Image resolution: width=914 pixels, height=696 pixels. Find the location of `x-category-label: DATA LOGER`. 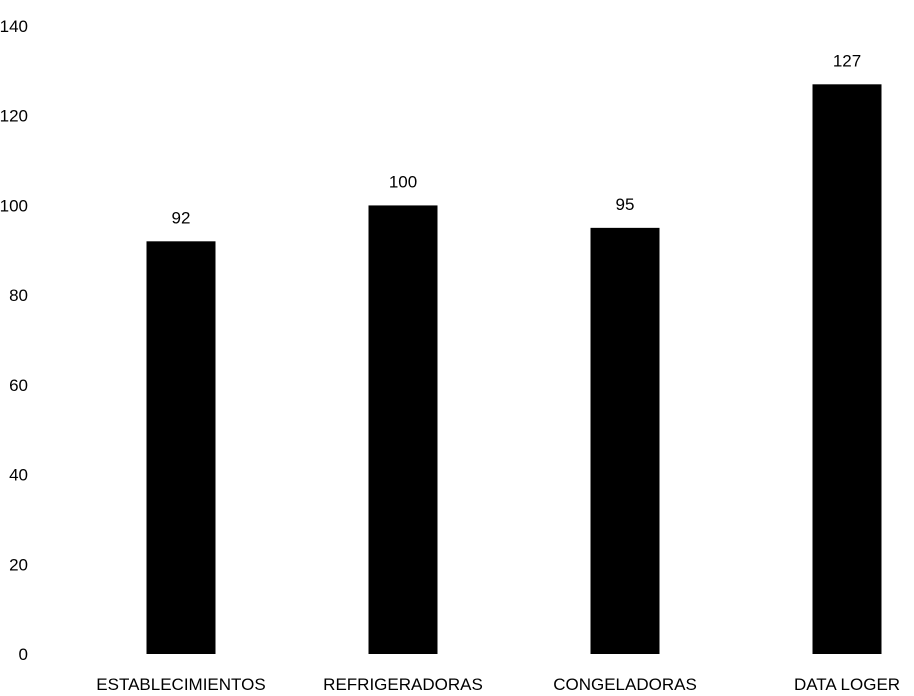

x-category-label: DATA LOGER is located at coordinates (847, 684).